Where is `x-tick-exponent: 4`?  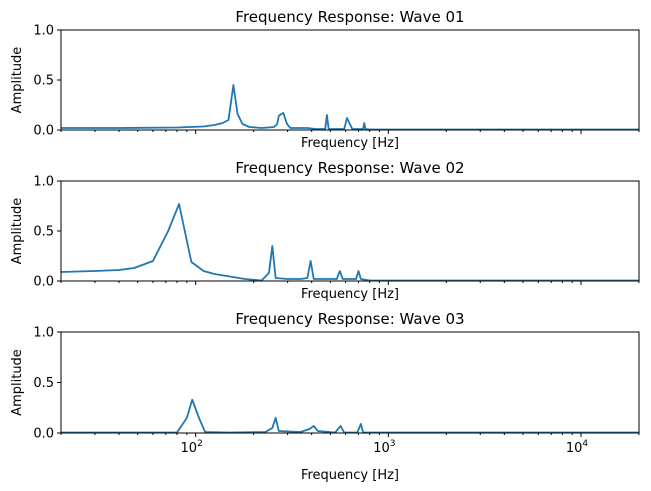
x-tick-exponent: 4 is located at coordinates (585, 444).